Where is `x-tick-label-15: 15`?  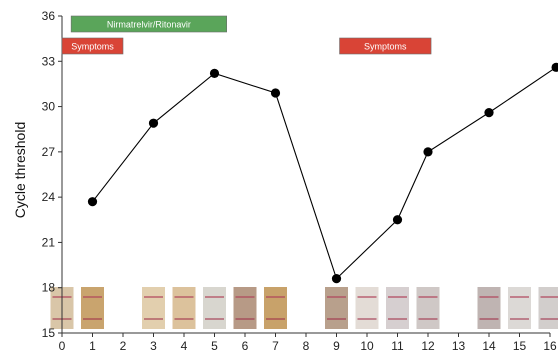
x-tick-label-15: 15 is located at coordinates (520, 346).